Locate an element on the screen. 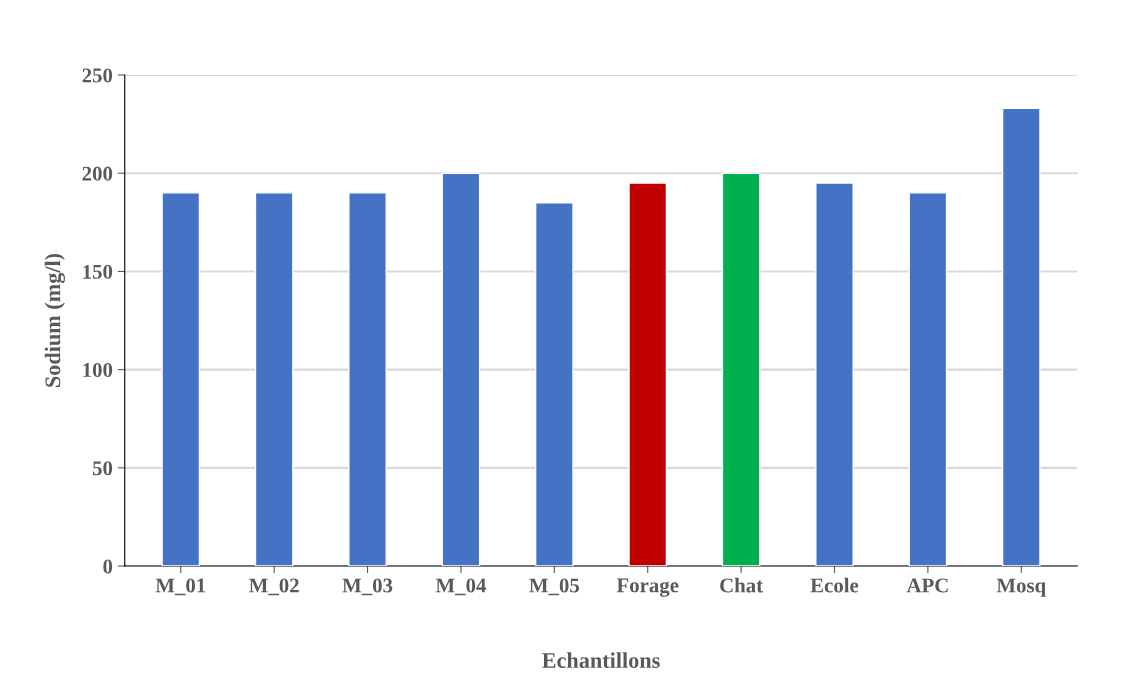  x-tick-label: M_03 is located at coordinates (367, 587).